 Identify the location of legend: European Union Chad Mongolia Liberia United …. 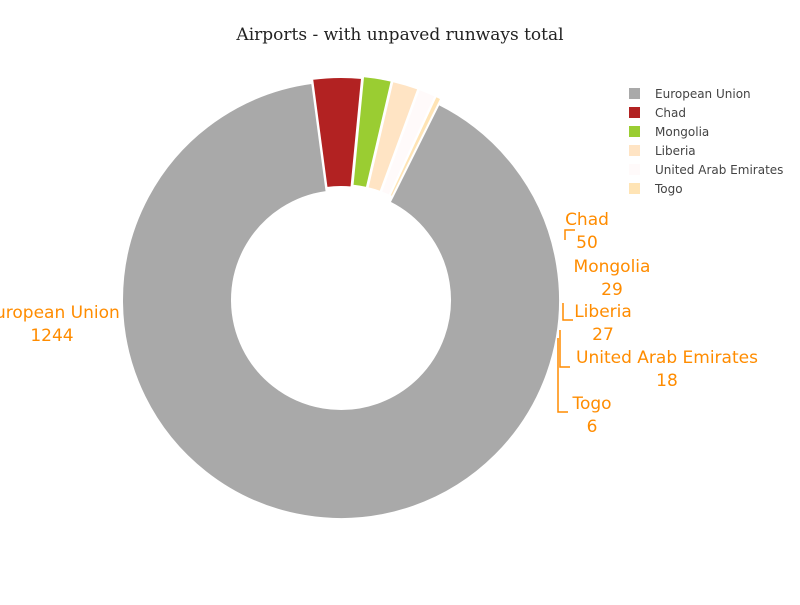
(706, 141).